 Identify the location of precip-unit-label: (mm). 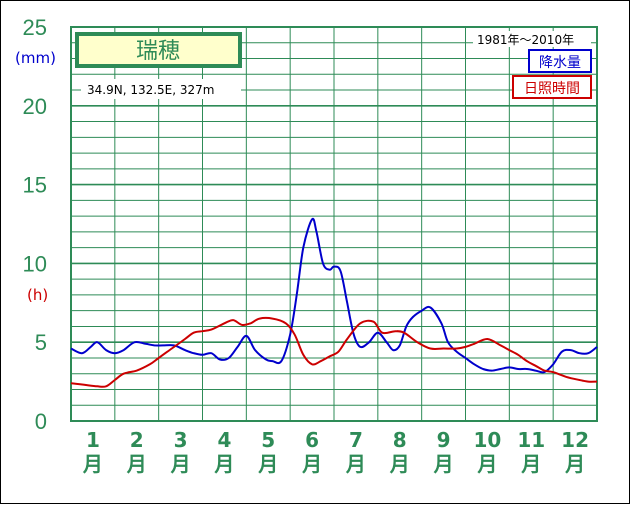
(35, 58).